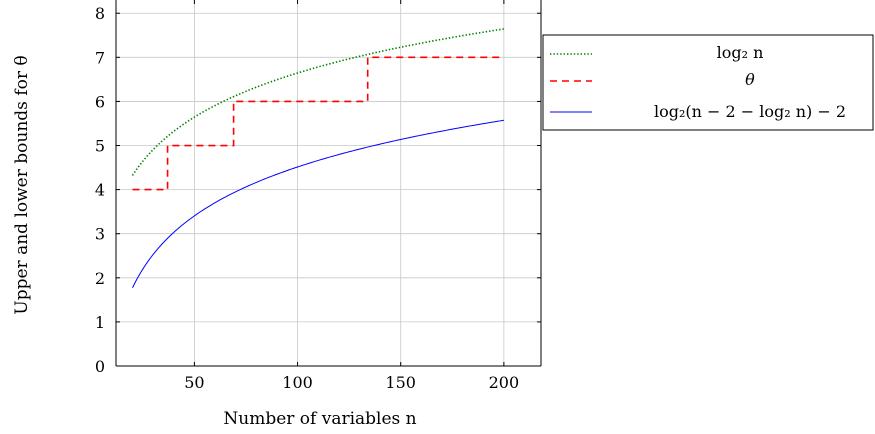  I want to click on y-axis-label: Upper and lower bounds for θ, so click(22, 184).